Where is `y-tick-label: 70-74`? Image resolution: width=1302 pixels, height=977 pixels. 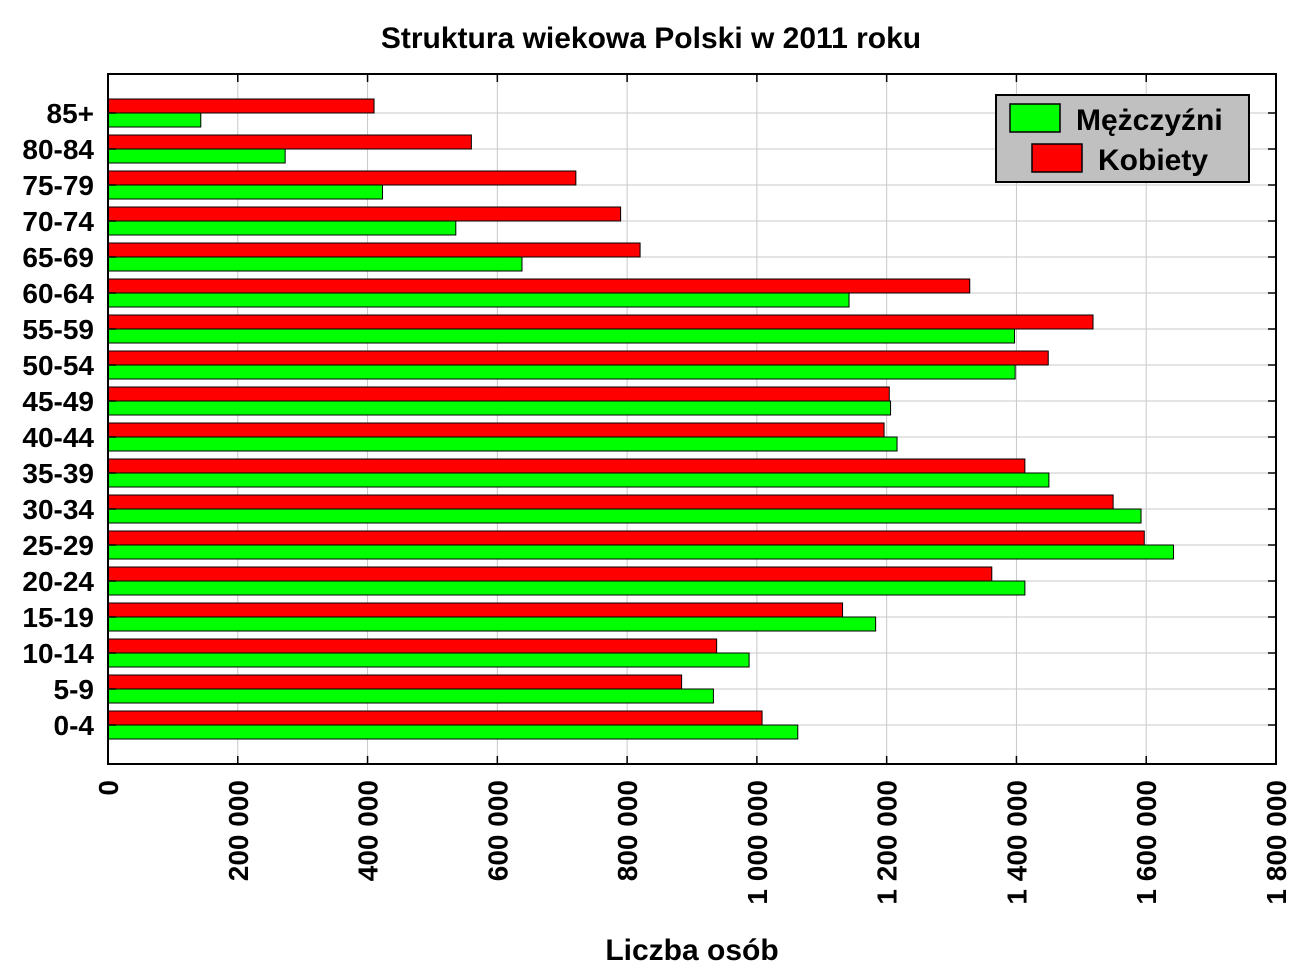
y-tick-label: 70-74 is located at coordinates (58, 221).